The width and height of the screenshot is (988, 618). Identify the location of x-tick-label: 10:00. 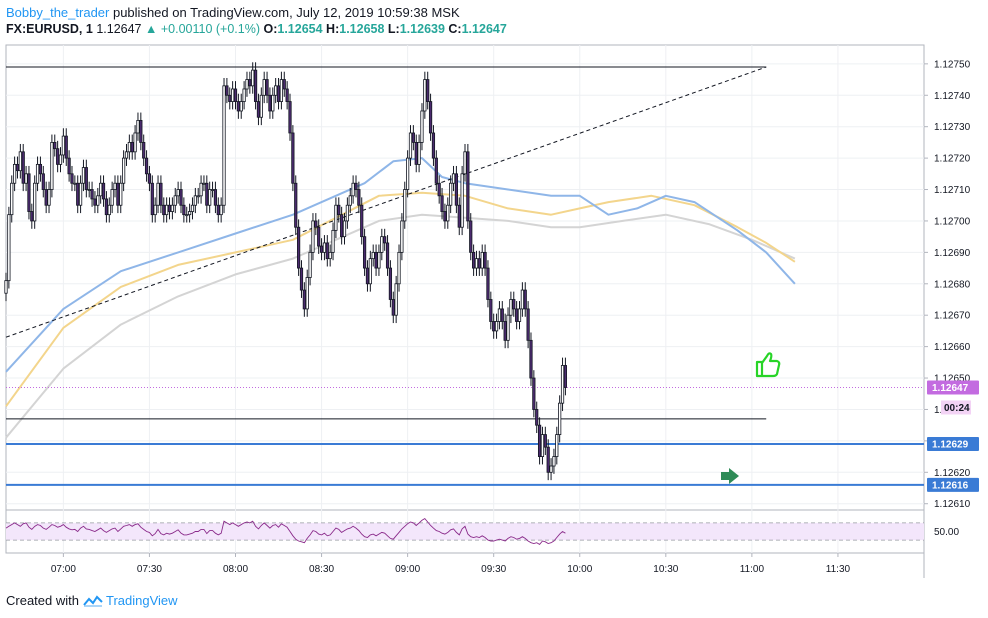
(579, 569).